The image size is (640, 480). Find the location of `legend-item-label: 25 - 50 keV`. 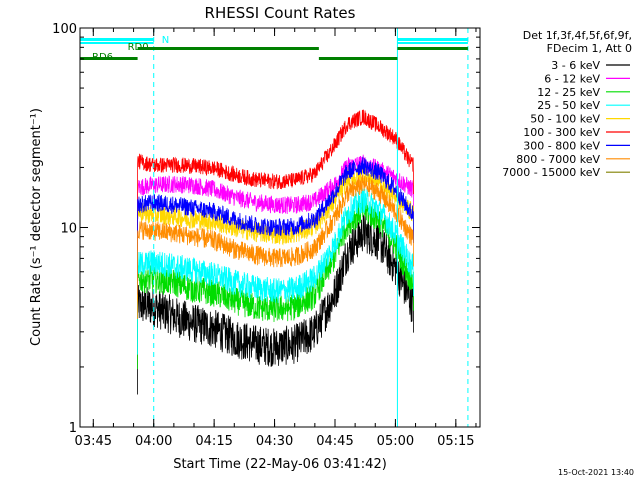

legend-item-label: 25 - 50 keV is located at coordinates (568, 105).